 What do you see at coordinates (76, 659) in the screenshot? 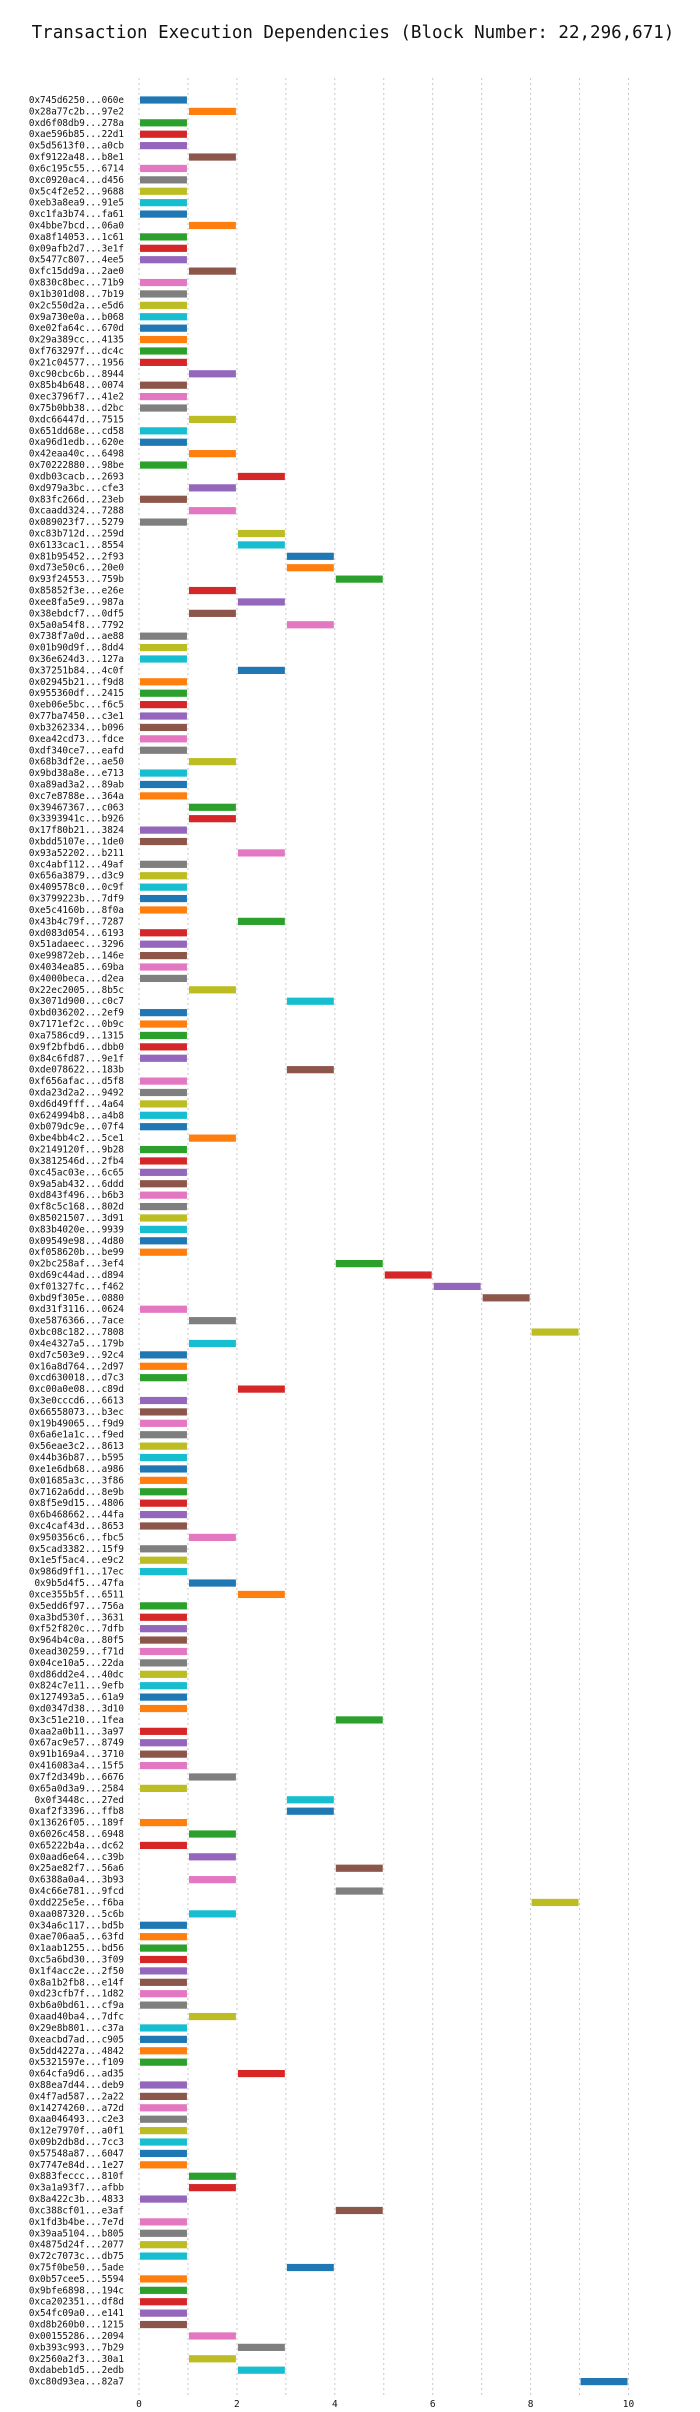
I see `y-tick-label: 0x36e624d3...127a` at bounding box center [76, 659].